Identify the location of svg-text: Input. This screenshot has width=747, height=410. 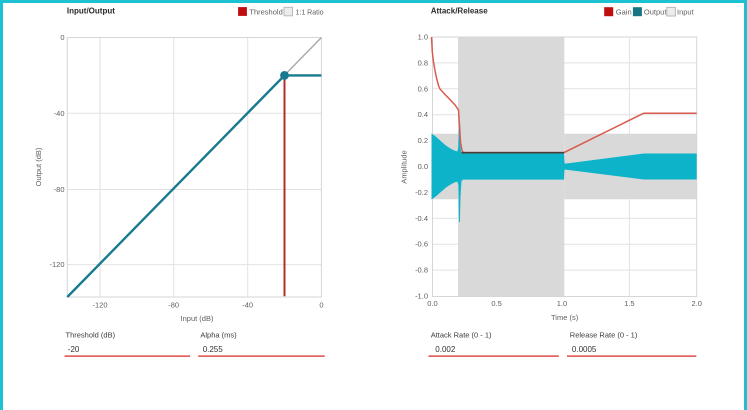
(686, 11).